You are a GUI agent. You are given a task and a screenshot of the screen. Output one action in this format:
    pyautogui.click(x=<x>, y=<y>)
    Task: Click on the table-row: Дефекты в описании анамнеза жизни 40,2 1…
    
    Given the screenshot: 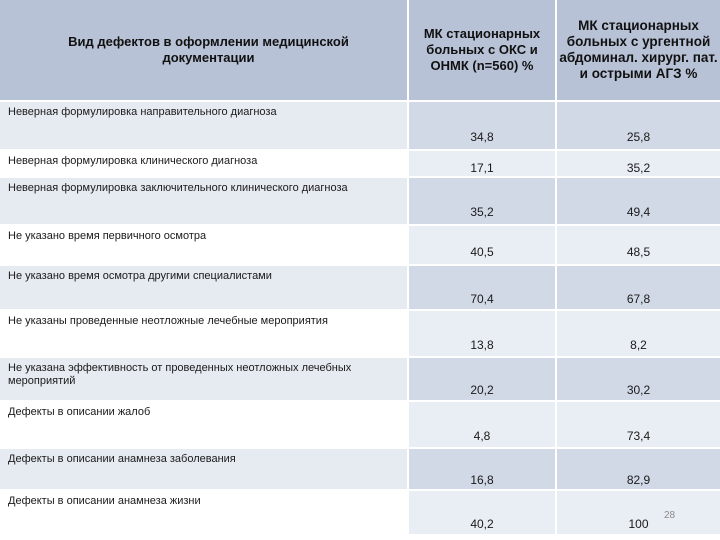 What is the action you would take?
    pyautogui.click(x=360, y=511)
    